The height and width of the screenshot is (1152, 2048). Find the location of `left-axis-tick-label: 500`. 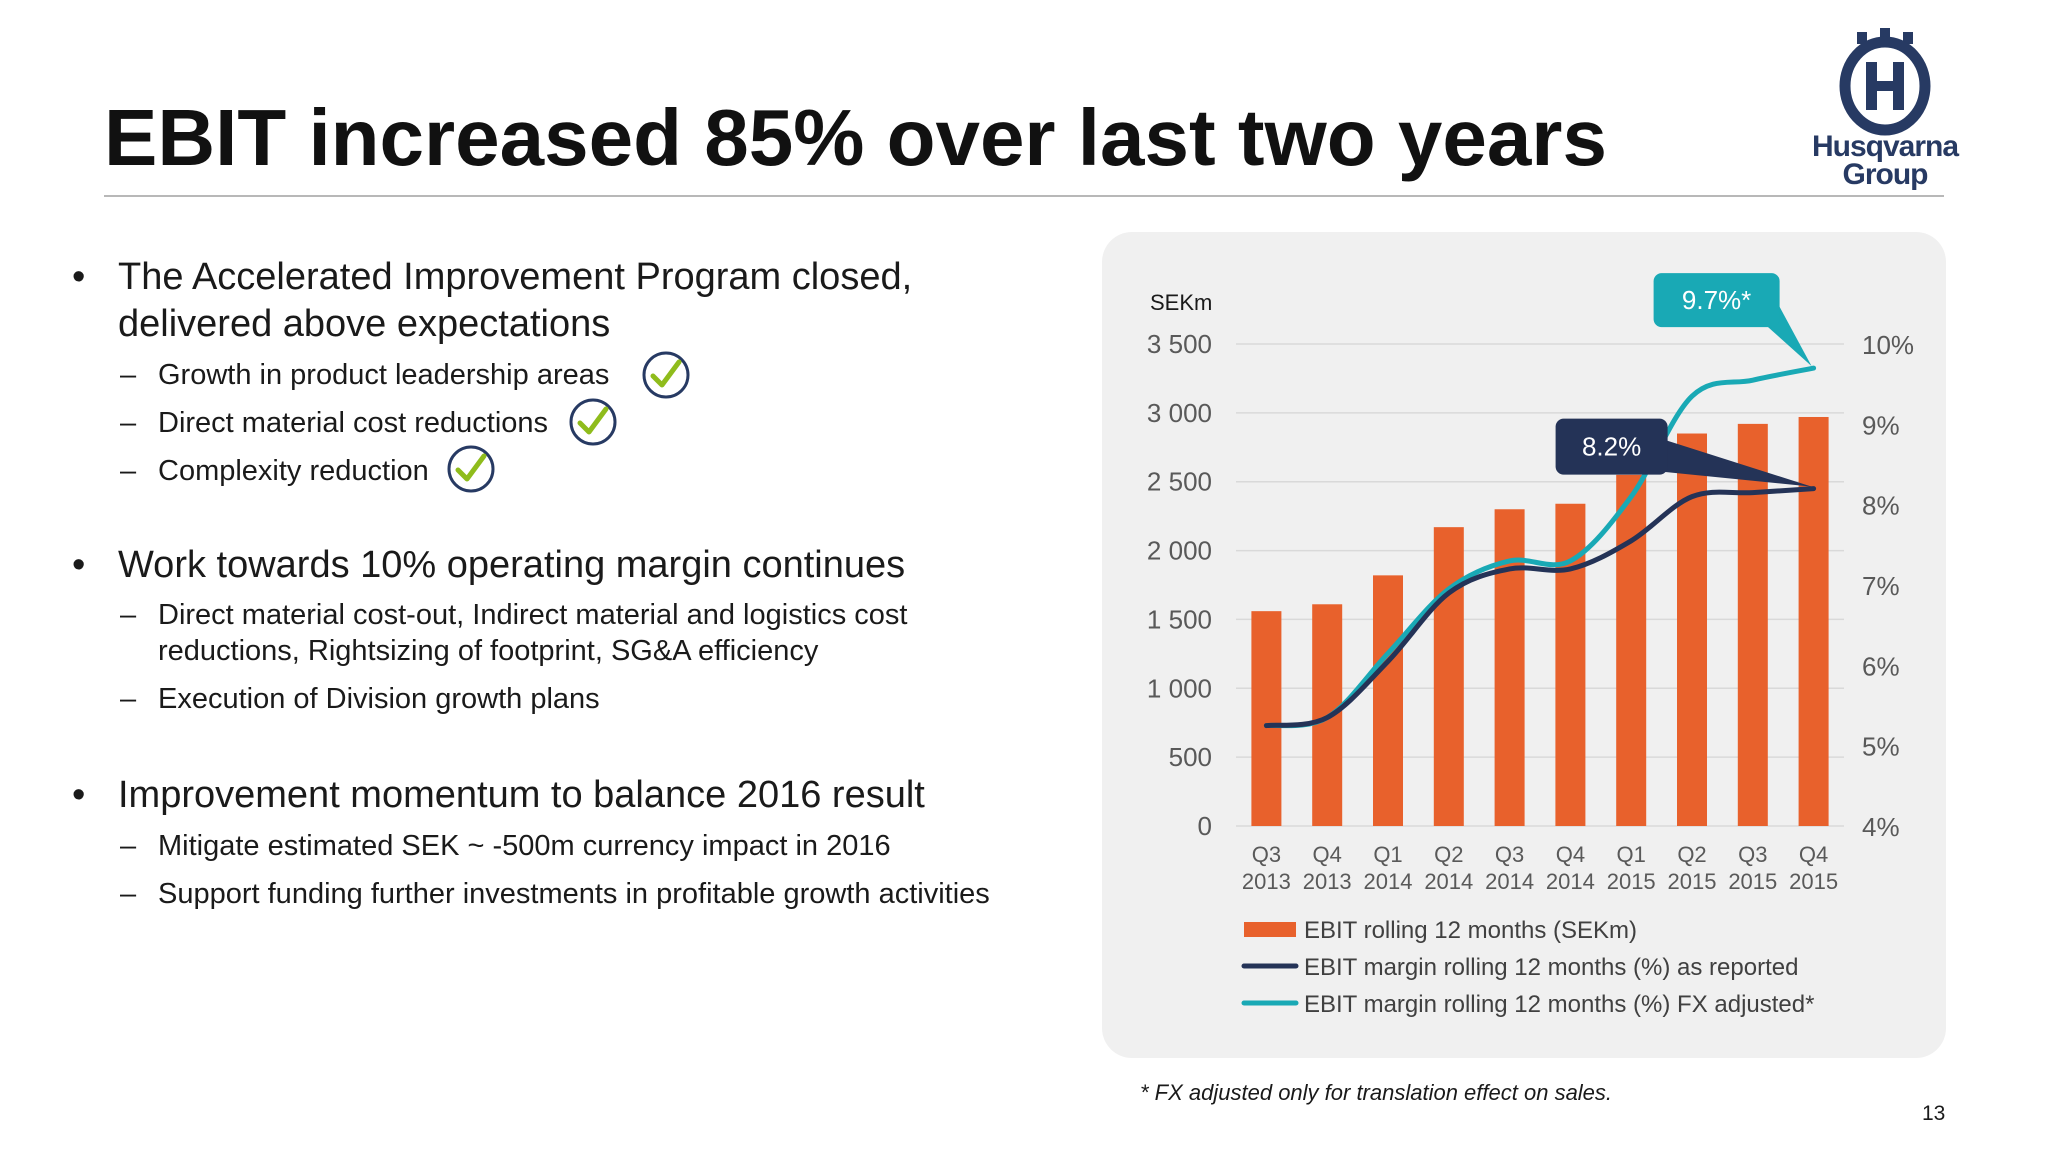

left-axis-tick-label: 500 is located at coordinates (1190, 757).